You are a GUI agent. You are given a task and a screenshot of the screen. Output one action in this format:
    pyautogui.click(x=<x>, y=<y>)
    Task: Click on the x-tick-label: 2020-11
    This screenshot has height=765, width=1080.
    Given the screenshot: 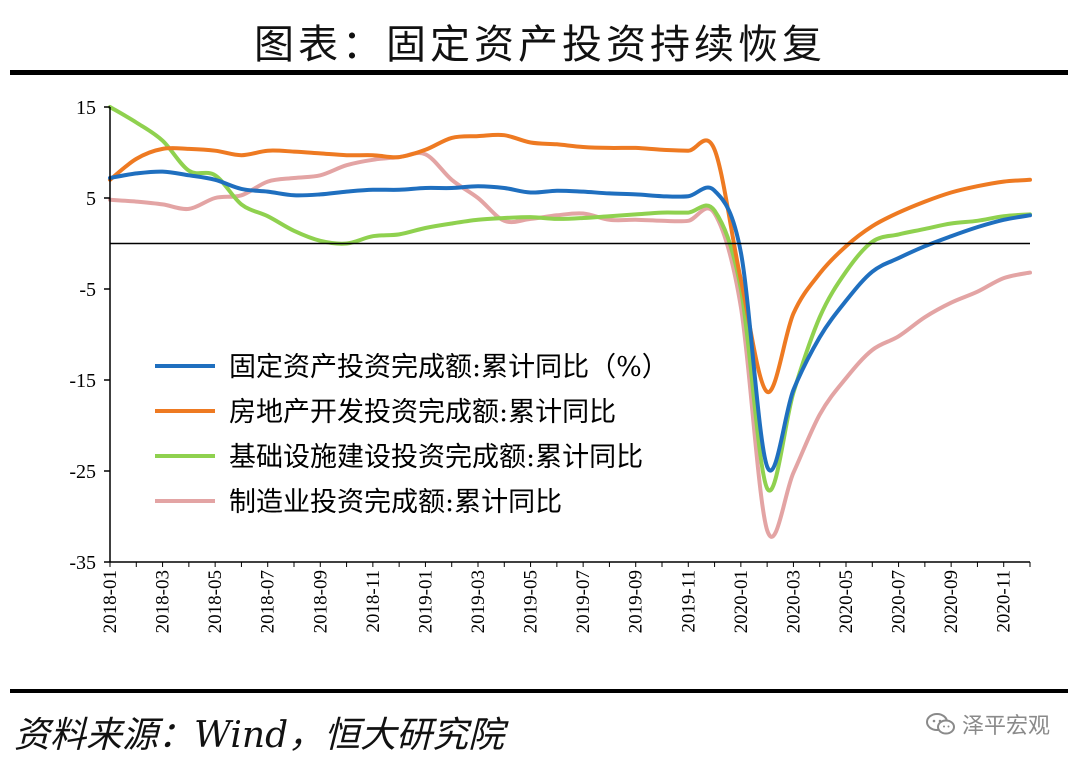 What is the action you would take?
    pyautogui.click(x=1004, y=601)
    